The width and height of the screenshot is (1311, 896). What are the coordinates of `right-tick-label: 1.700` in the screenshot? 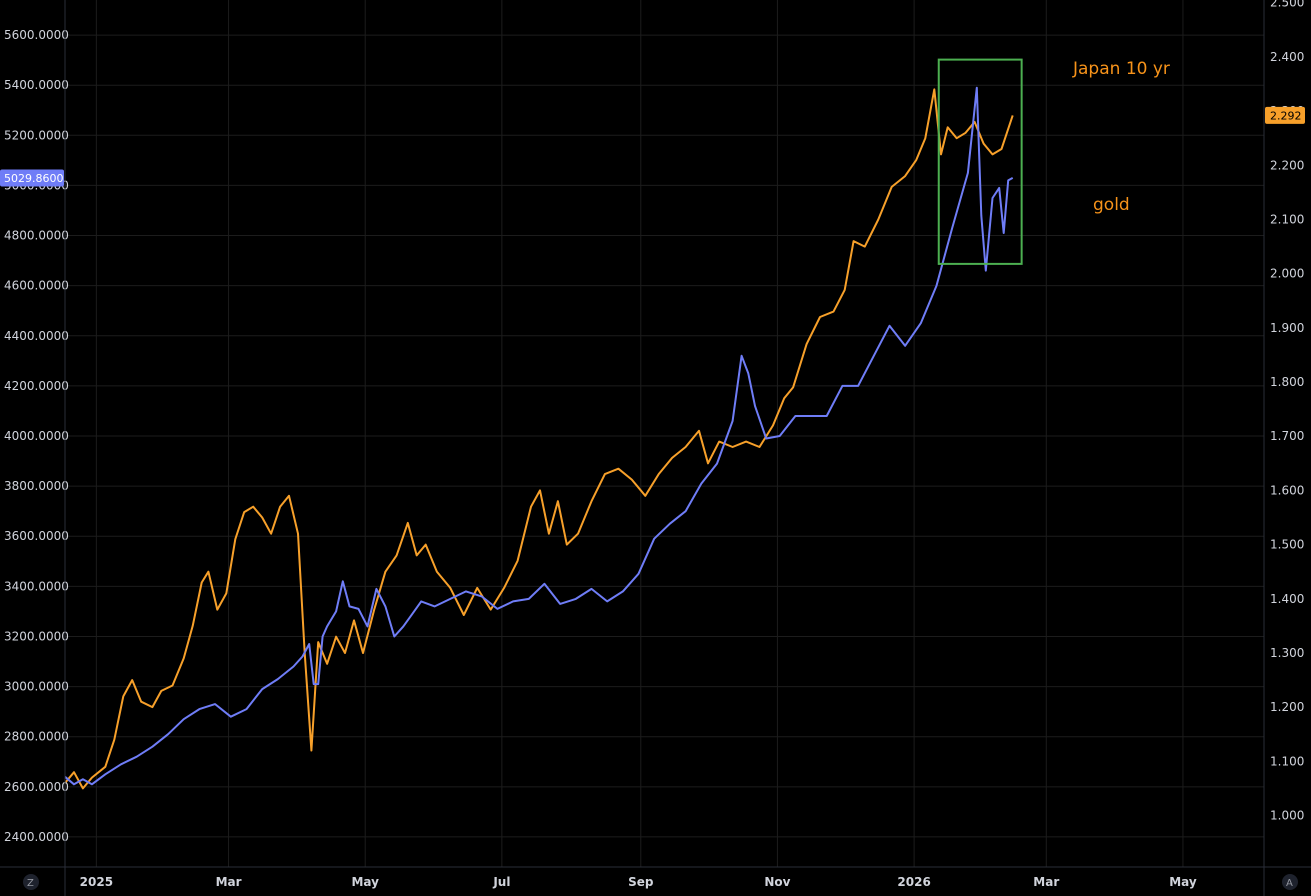 It's located at (1287, 436).